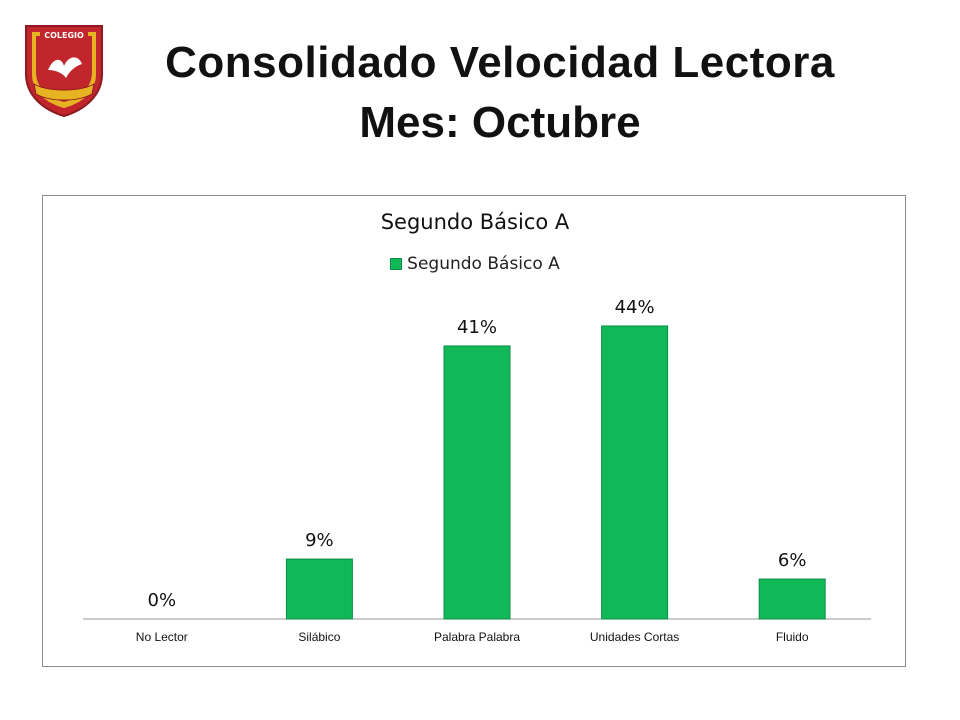  What do you see at coordinates (500, 62) in the screenshot?
I see `page-title: Consolidado Velocidad Lectora` at bounding box center [500, 62].